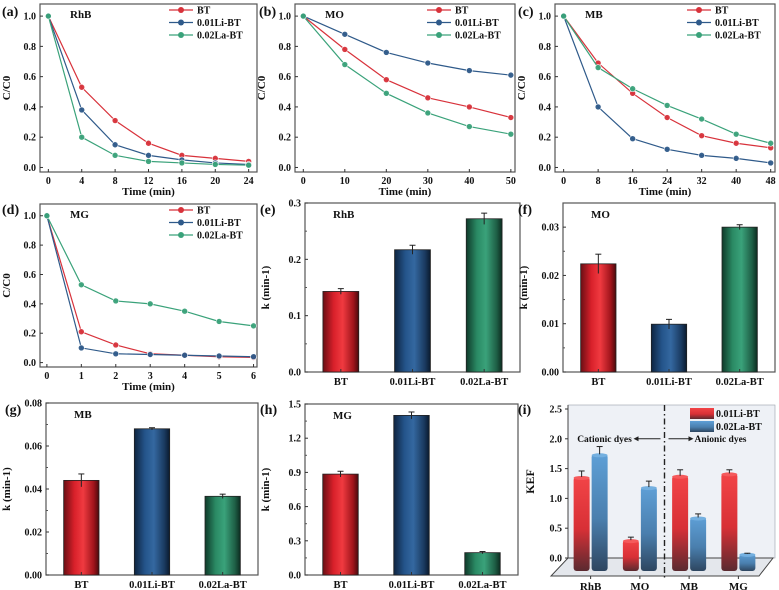 The width and height of the screenshot is (779, 590). What do you see at coordinates (30, 107) in the screenshot?
I see `y-tick-label: 0.4` at bounding box center [30, 107].